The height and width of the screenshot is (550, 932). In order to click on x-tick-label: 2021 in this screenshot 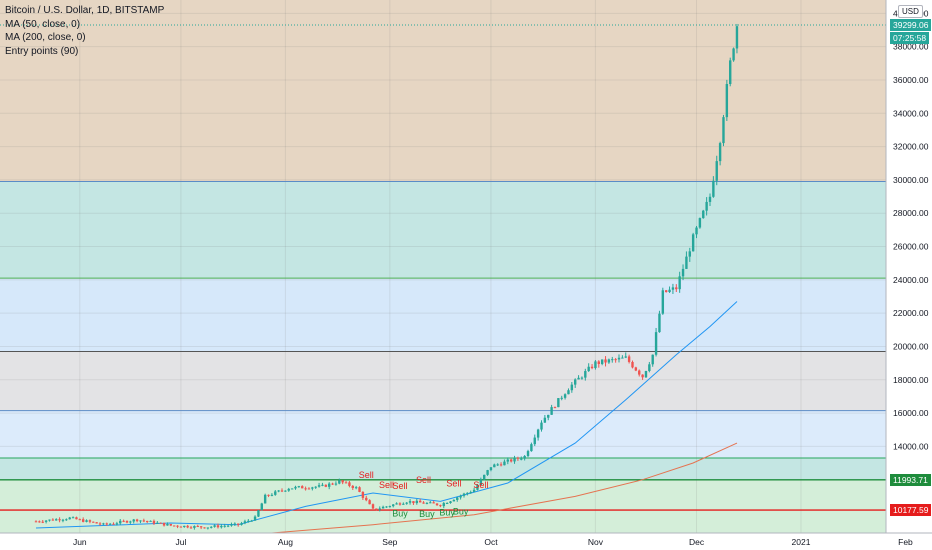, I will do `click(801, 542)`.